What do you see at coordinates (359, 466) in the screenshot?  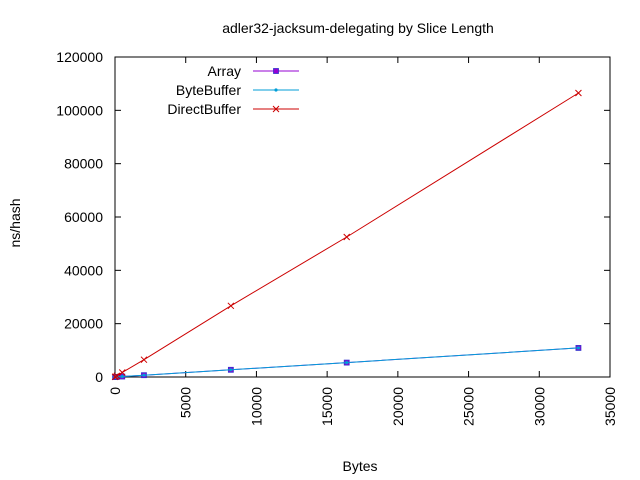 I see `x-axis-label: Bytes` at bounding box center [359, 466].